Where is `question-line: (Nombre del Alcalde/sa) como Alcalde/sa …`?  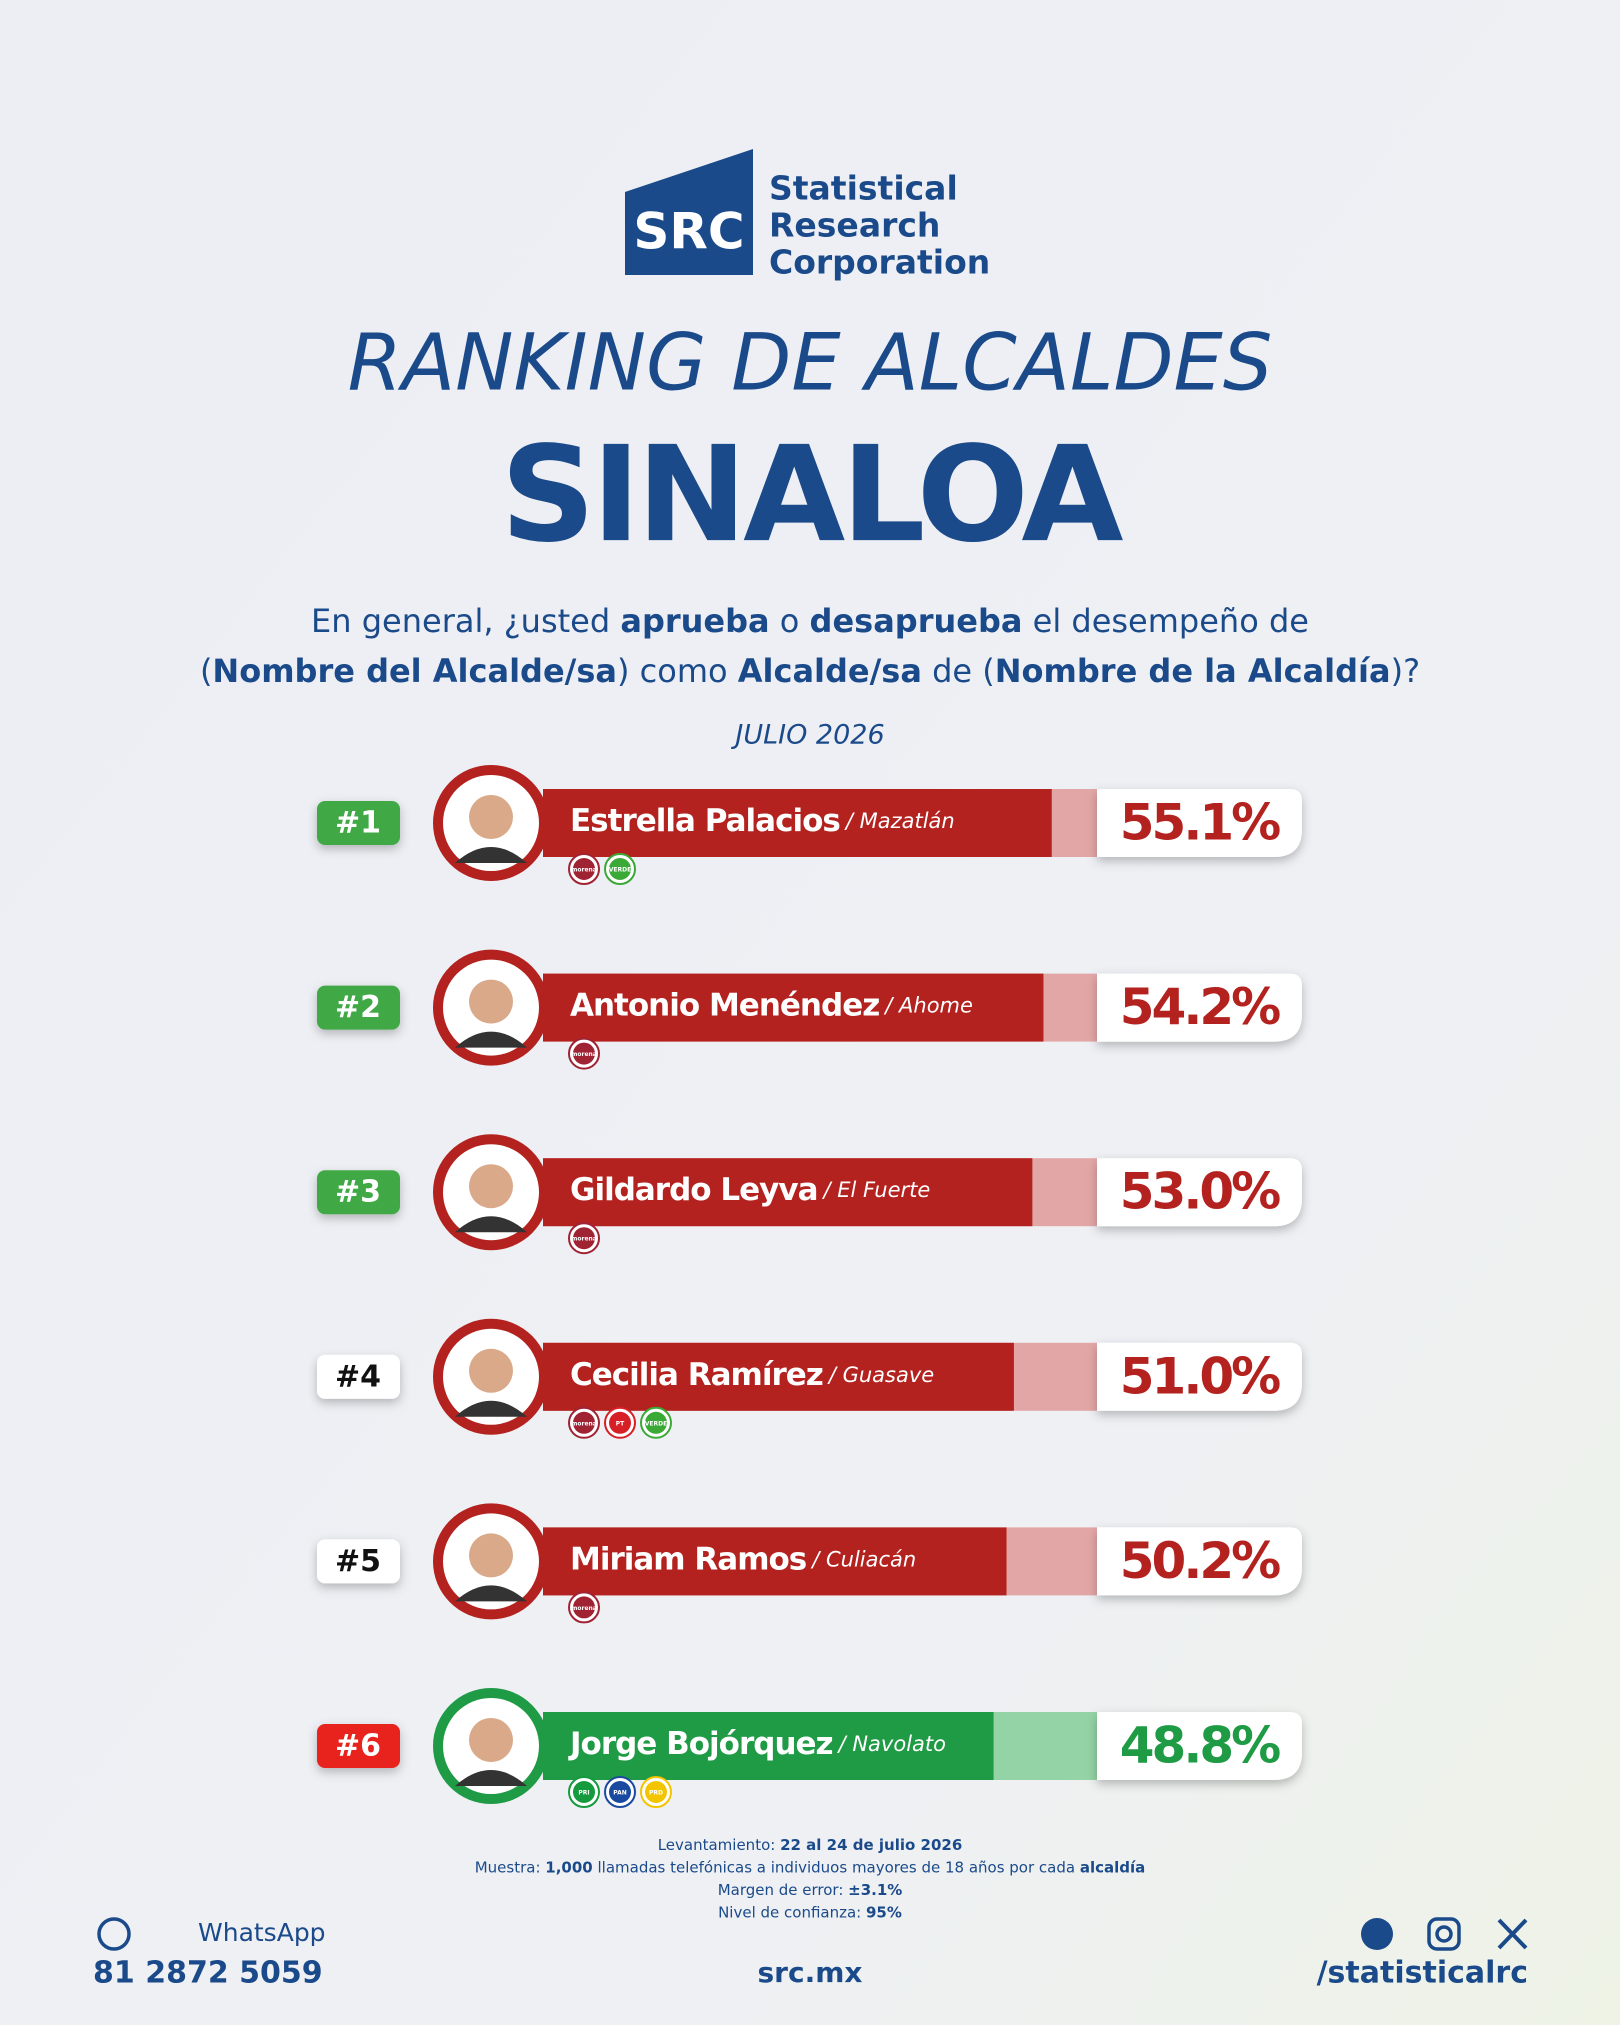
question-line: (Nombre del Alcalde/sa) como Alcalde/sa … is located at coordinates (810, 671).